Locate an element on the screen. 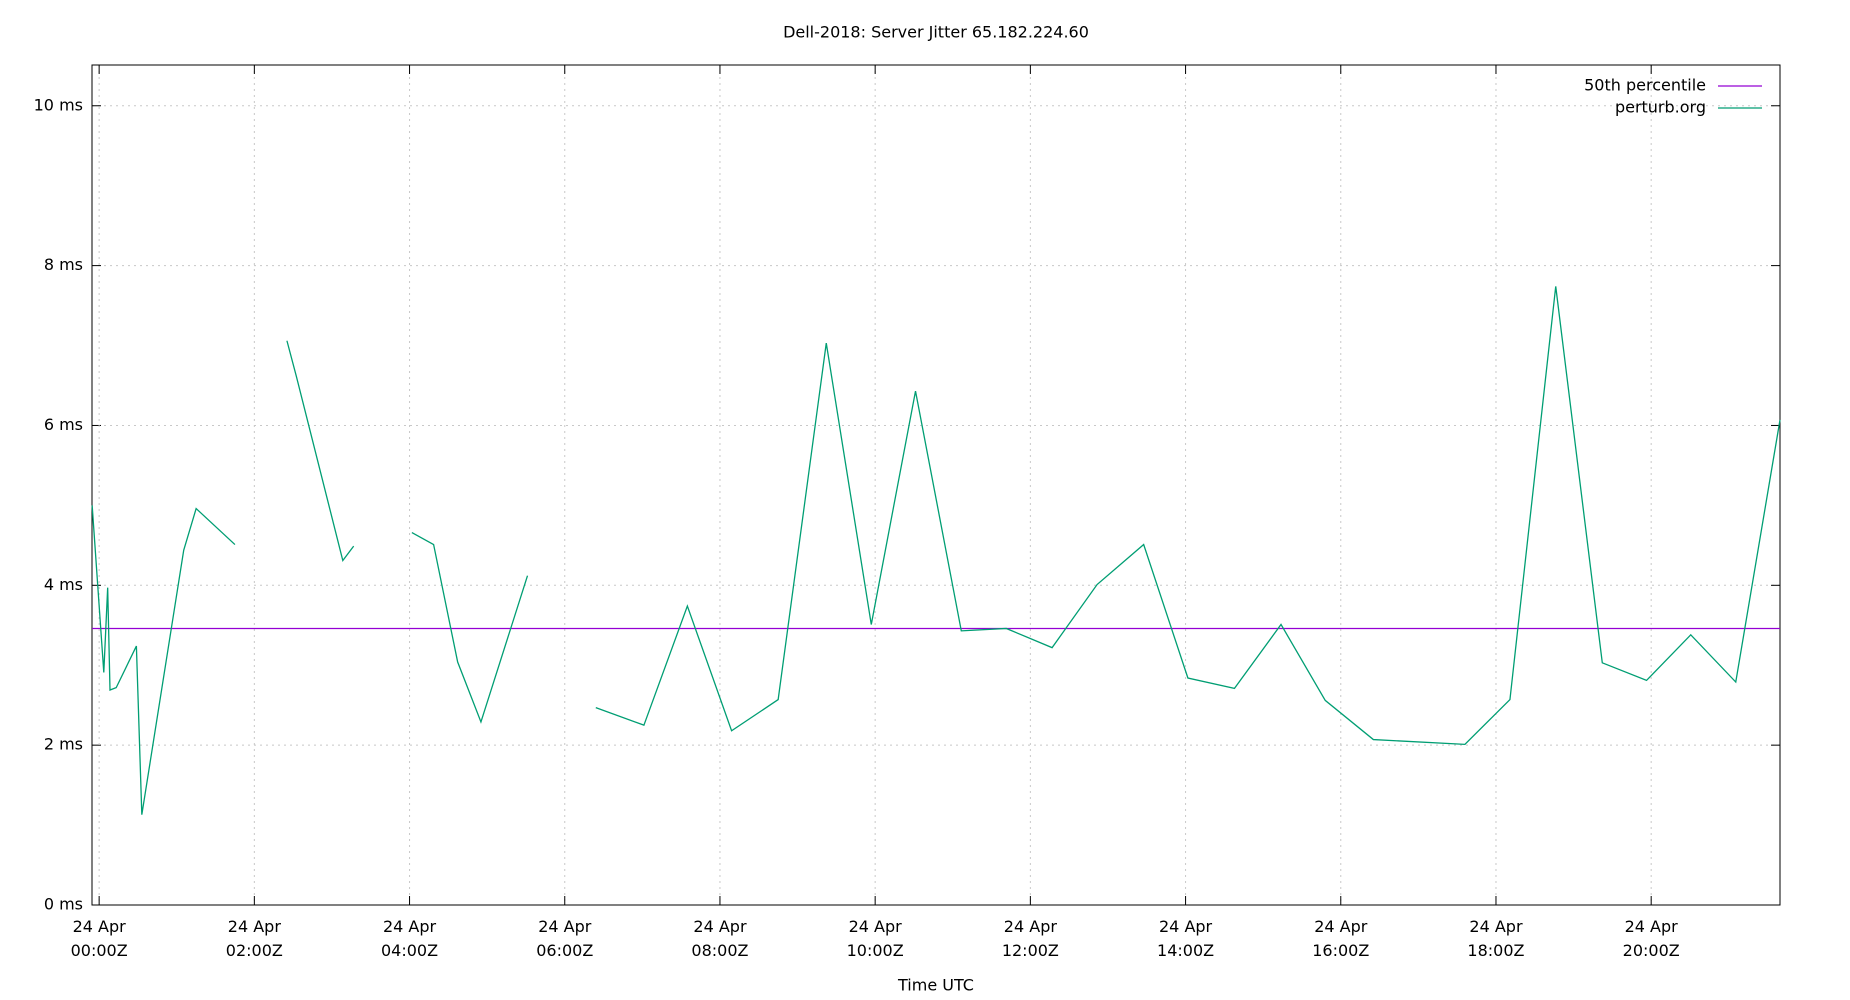 Image resolution: width=1850 pixels, height=1000 pixels. x-tick-label: 24 Apr 16:00Z is located at coordinates (1340, 938).